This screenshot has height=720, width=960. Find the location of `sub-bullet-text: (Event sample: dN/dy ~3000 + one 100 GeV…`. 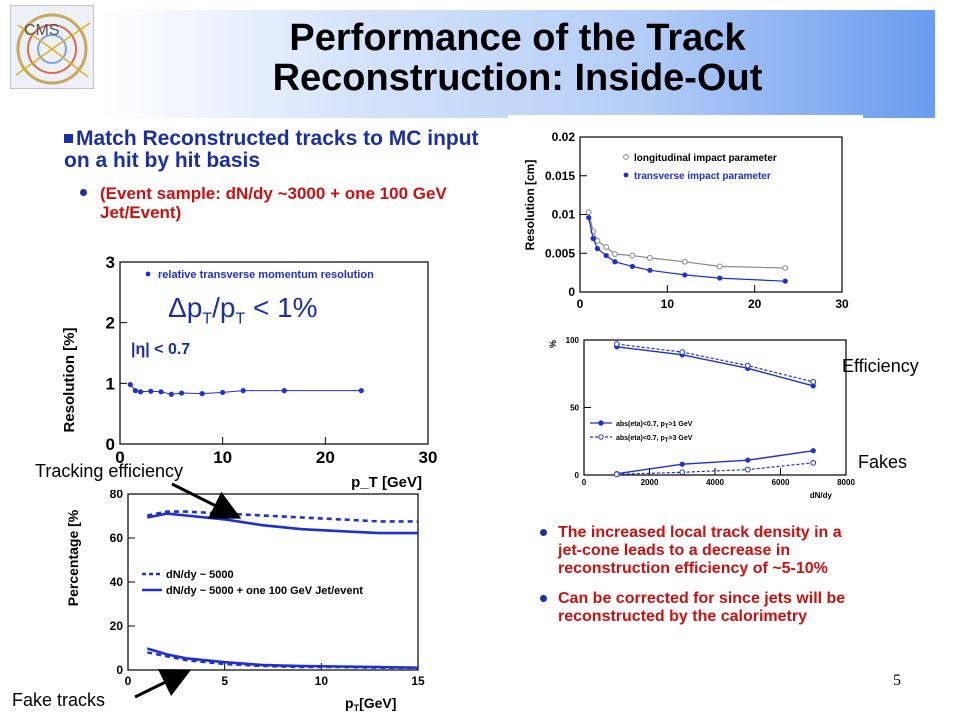

sub-bullet-text: (Event sample: dN/dy ~3000 + one 100 GeV… is located at coordinates (273, 203).